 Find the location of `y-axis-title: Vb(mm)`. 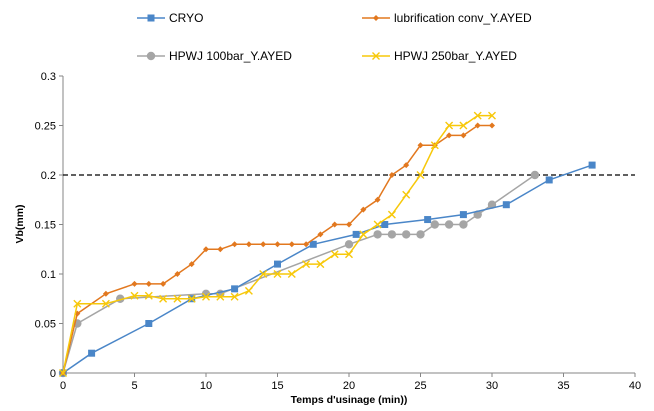

y-axis-title: Vb(mm) is located at coordinates (20, 223).